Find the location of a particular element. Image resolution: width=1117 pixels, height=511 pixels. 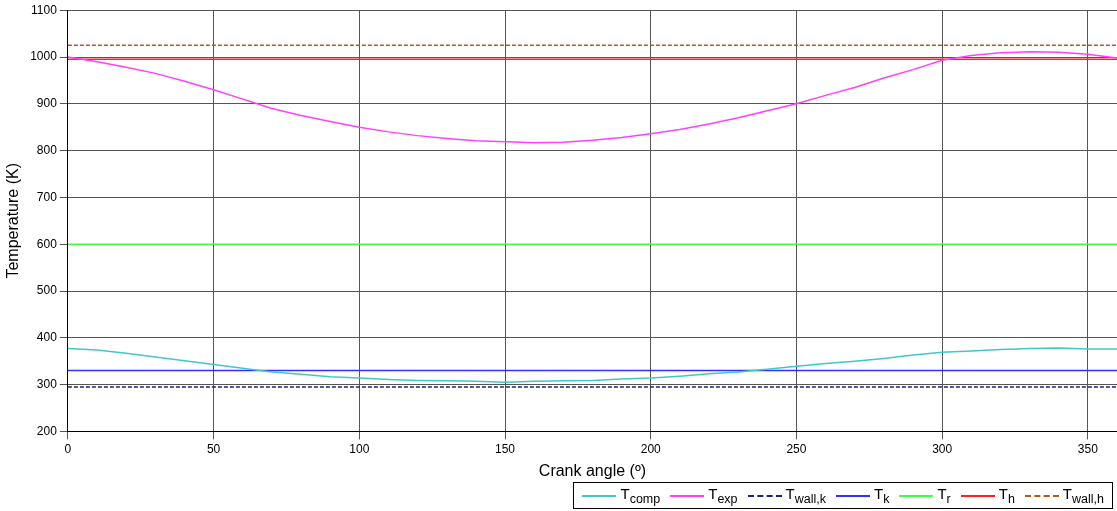

x-tick-label: 300 is located at coordinates (942, 448).